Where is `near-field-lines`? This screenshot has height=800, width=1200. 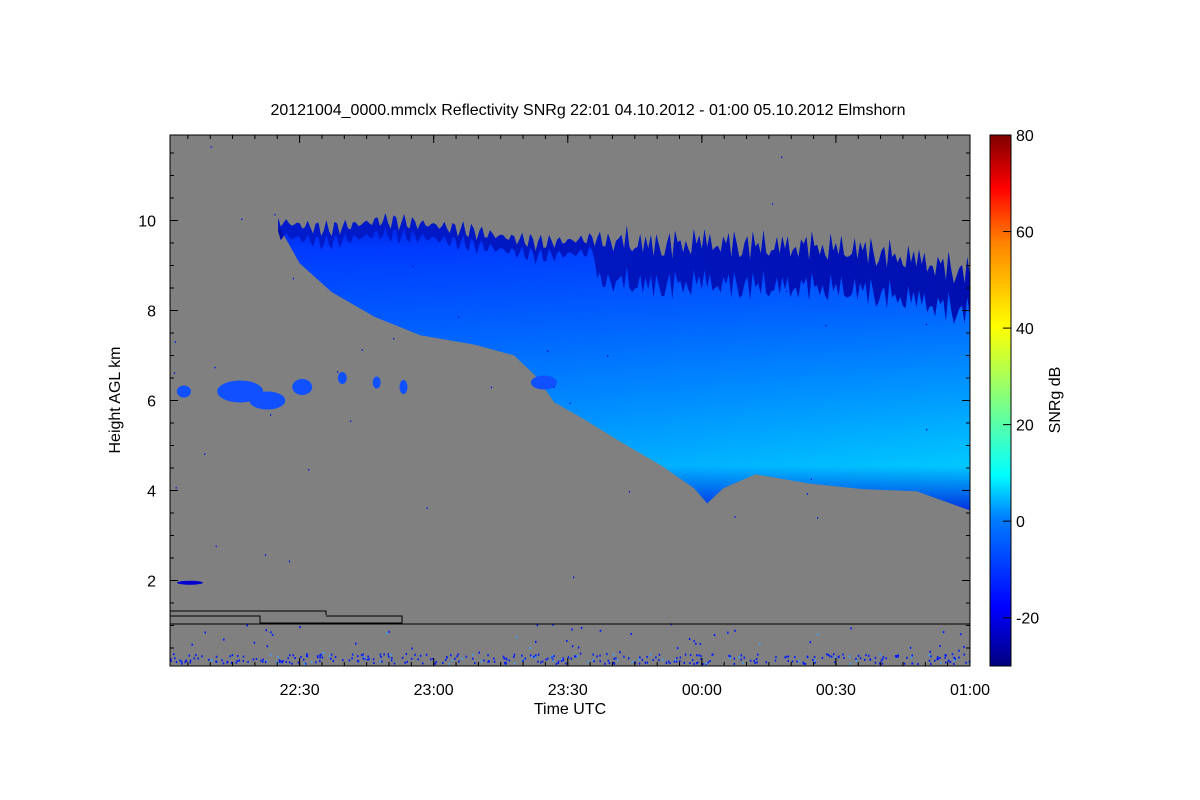
near-field-lines is located at coordinates (570, 617).